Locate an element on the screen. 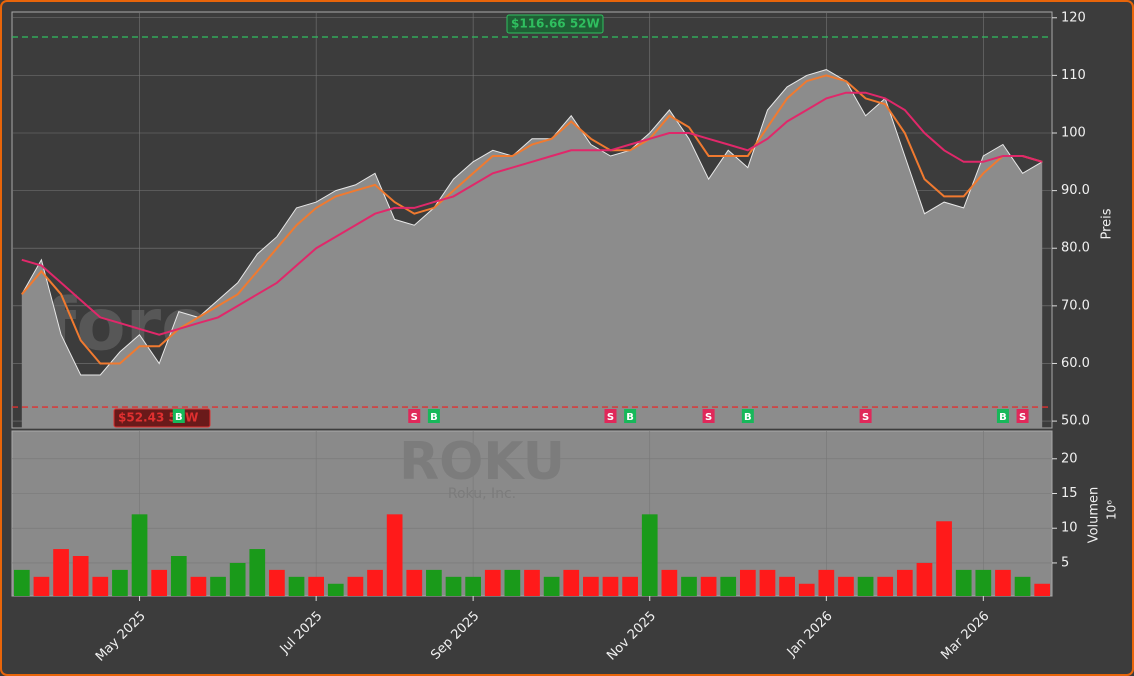 The image size is (1134, 676). y-tick-label: 10 is located at coordinates (1069, 528).